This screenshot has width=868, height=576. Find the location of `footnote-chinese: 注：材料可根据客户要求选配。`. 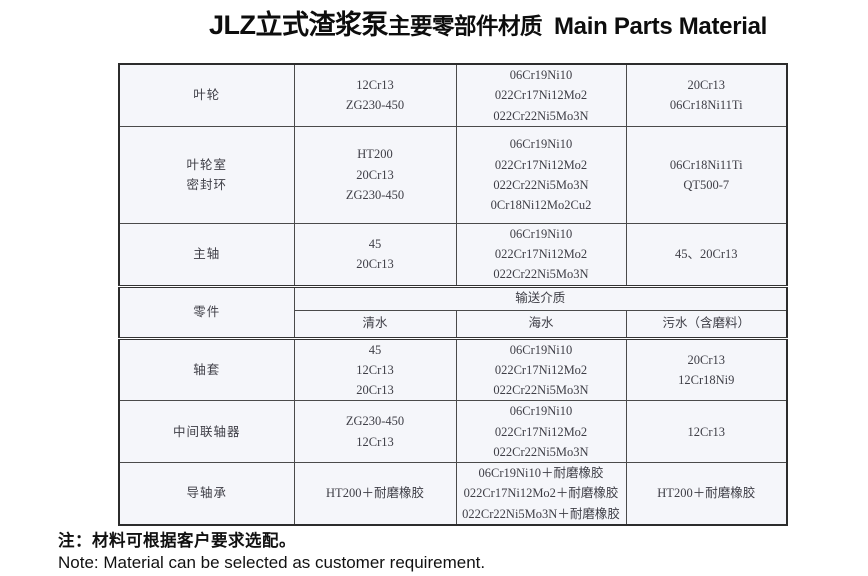

footnote-chinese: 注：材料可根据客户要求选配。 is located at coordinates (177, 541).